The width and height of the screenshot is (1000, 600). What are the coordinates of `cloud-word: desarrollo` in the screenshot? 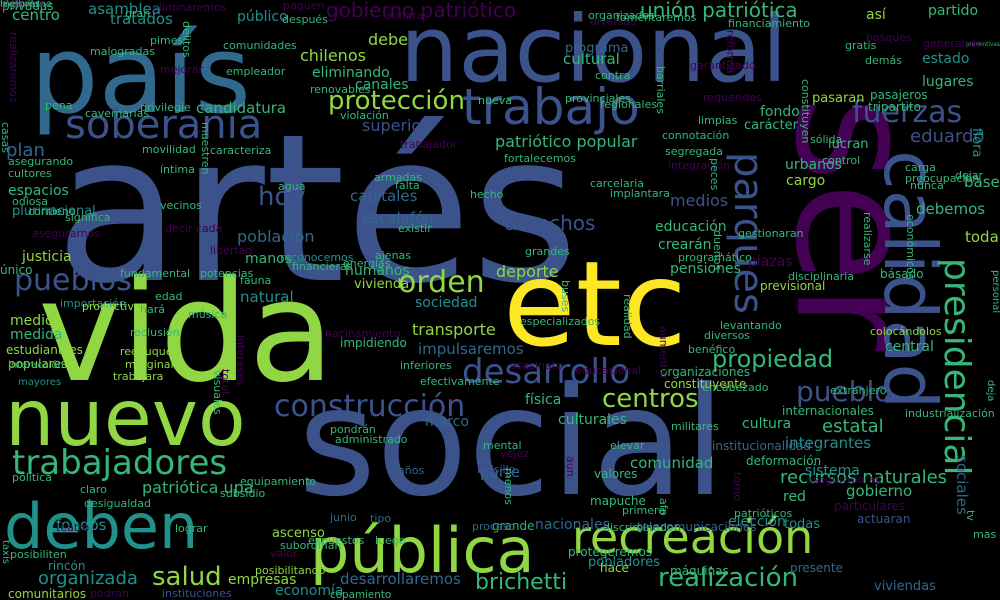 It's located at (546, 372).